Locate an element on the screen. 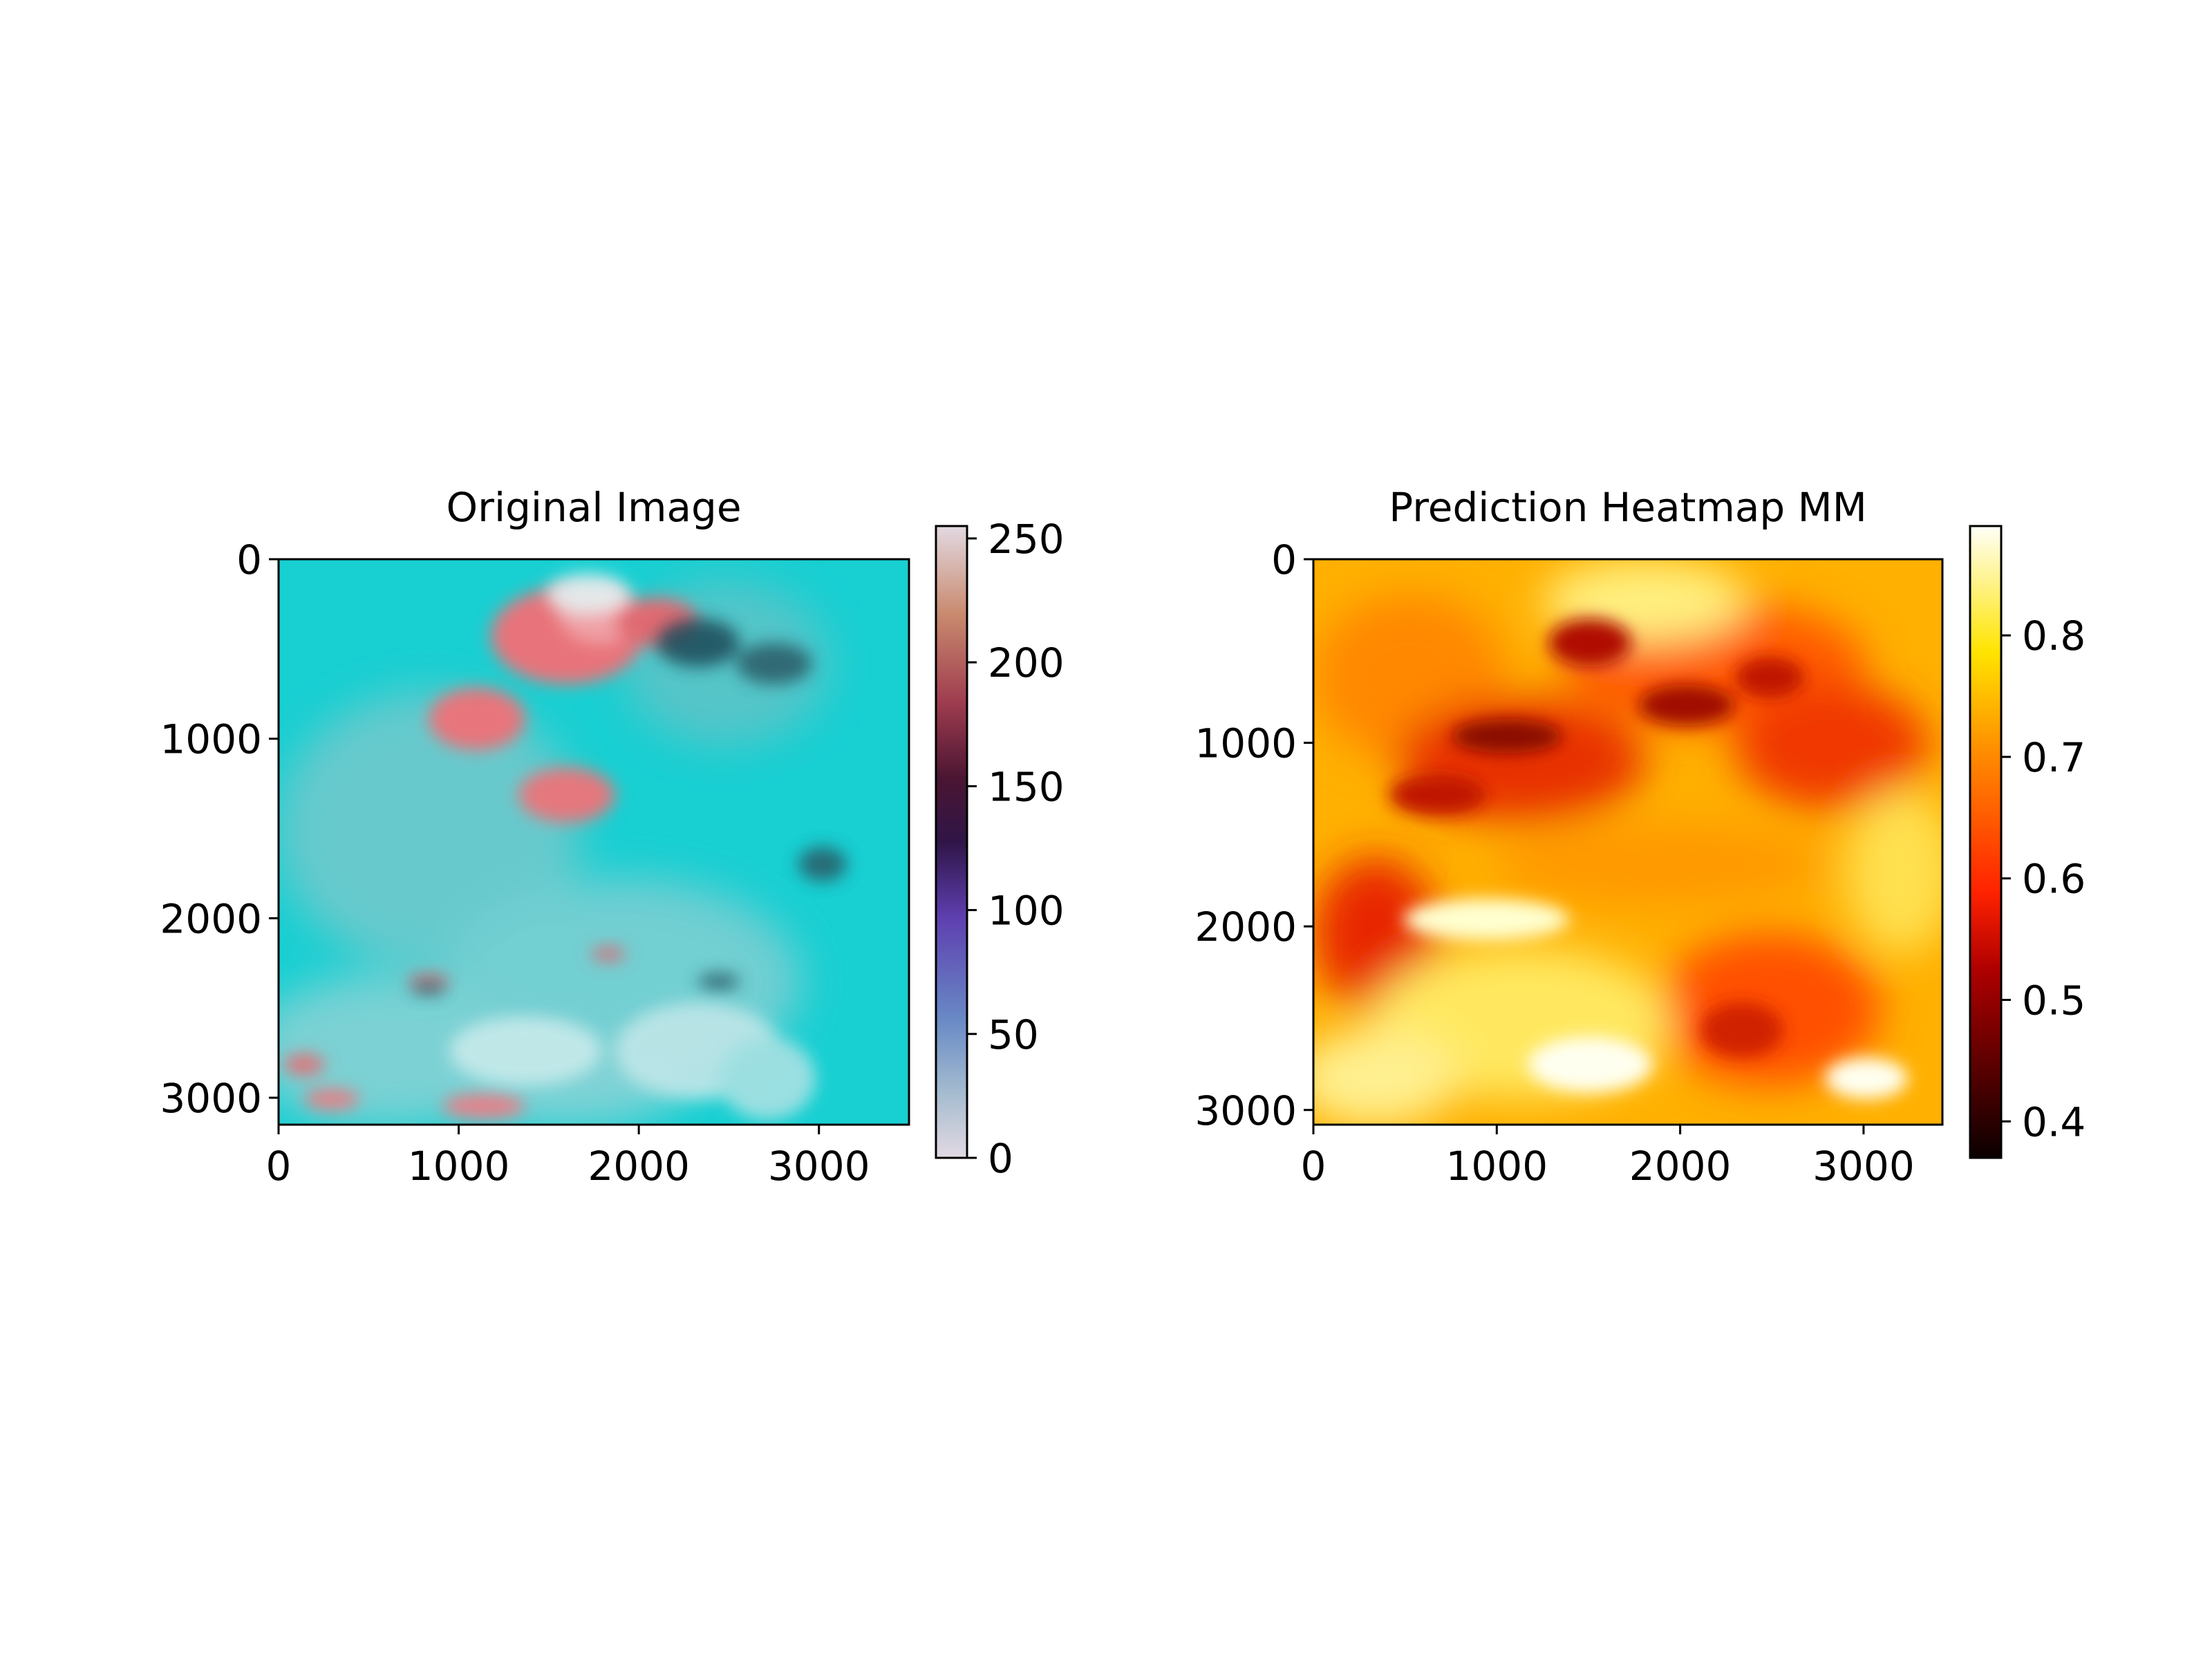 The width and height of the screenshot is (2212, 1659). colorbar-tick-label: 200 is located at coordinates (1026, 663).